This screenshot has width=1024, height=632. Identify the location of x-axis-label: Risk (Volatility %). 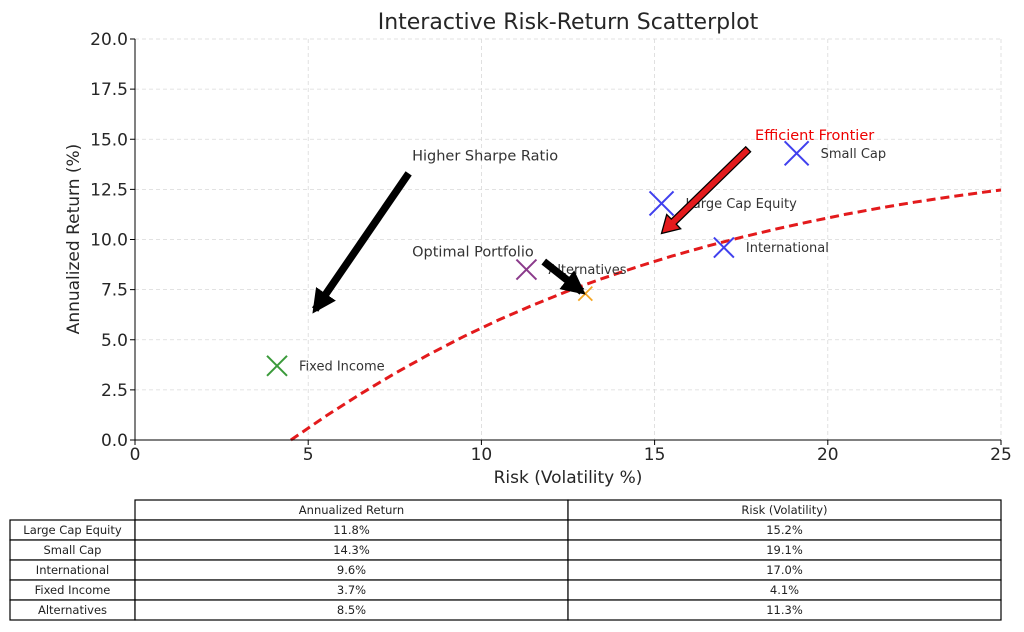
(568, 478).